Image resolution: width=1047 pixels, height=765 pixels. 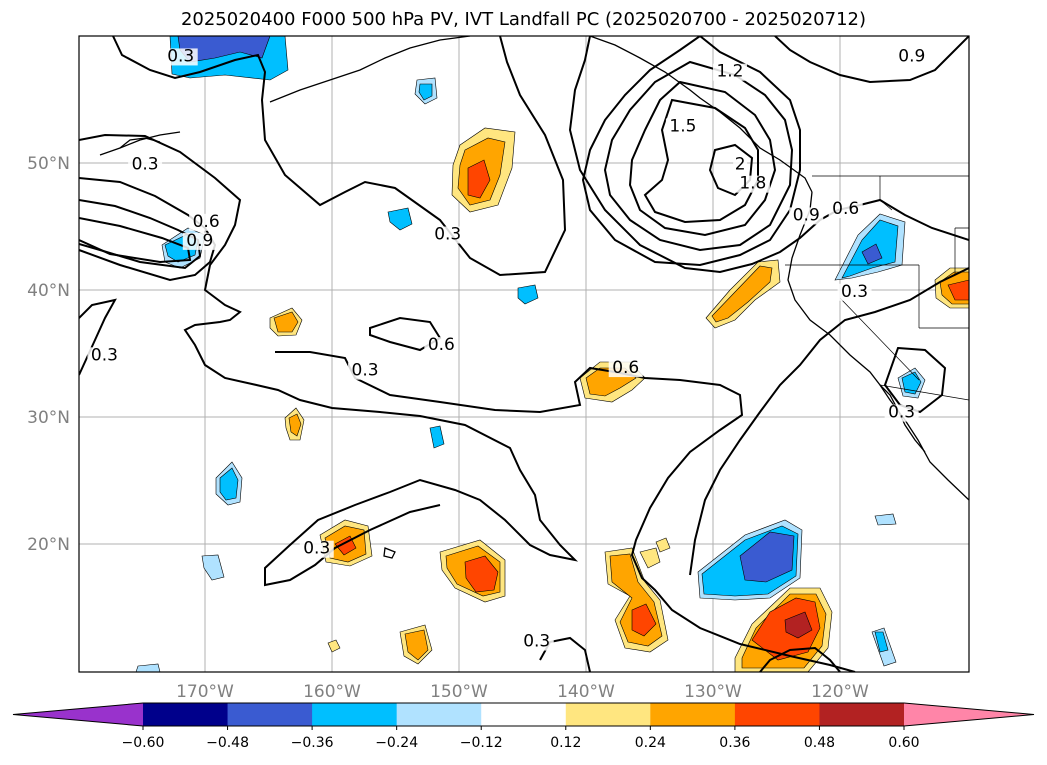 I want to click on lon-tick-label: 150°W, so click(x=459, y=692).